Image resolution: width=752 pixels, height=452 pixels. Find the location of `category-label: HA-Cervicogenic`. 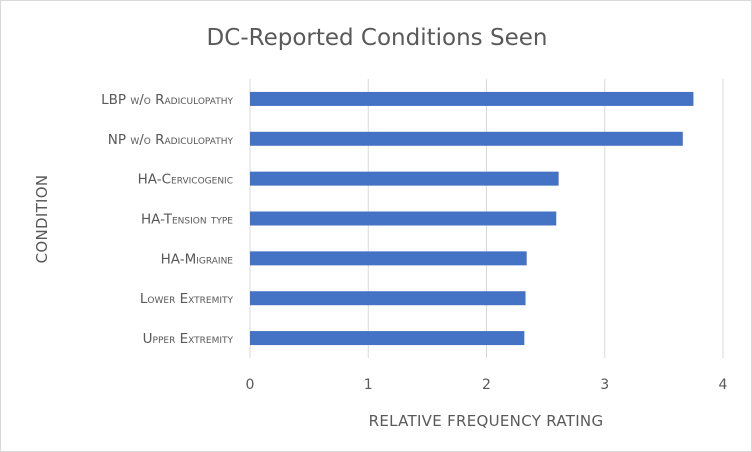

category-label: HA-Cervicogenic is located at coordinates (185, 180).